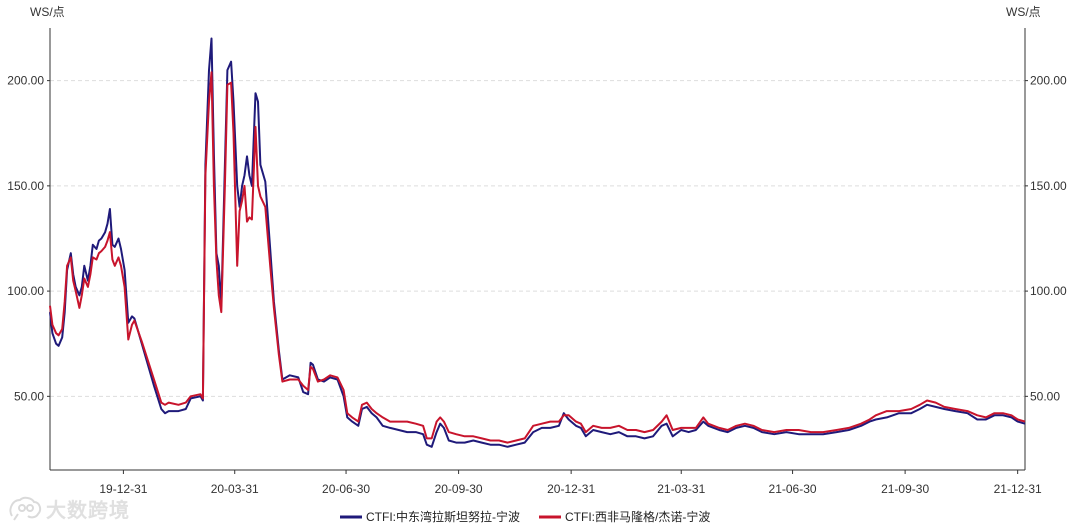  Describe the element at coordinates (905, 489) in the screenshot. I see `x-tick-label: 21-09-30` at that location.